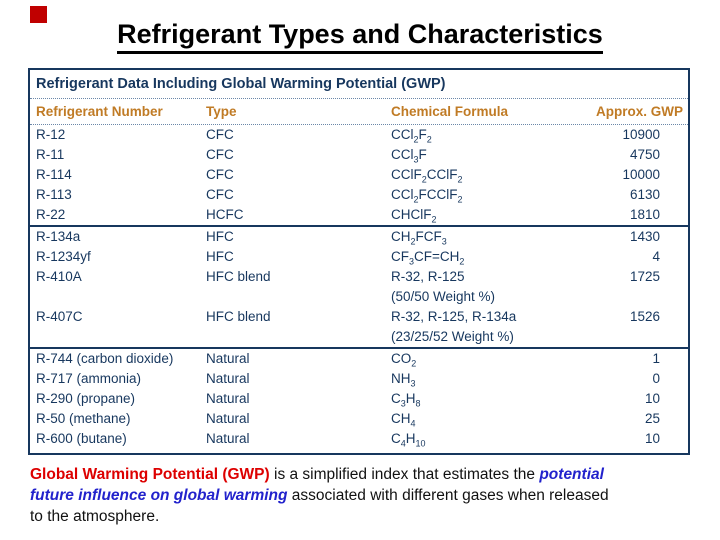 This screenshot has height=540, width=720. Describe the element at coordinates (450, 111) in the screenshot. I see `column-header-chemical-formula: Chemical Formula` at that location.